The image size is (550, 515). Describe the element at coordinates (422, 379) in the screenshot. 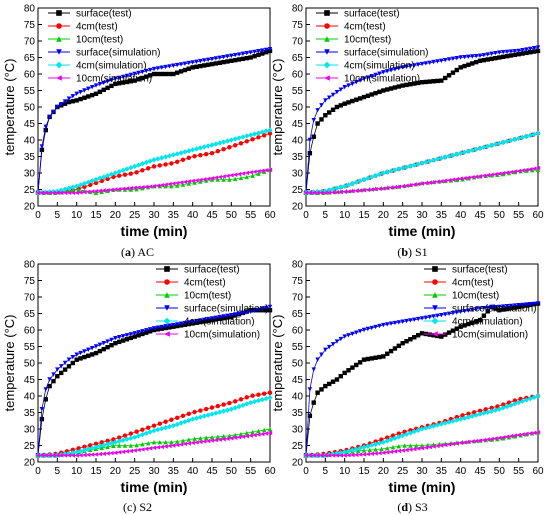

I see `series-surface-simulation` at that location.